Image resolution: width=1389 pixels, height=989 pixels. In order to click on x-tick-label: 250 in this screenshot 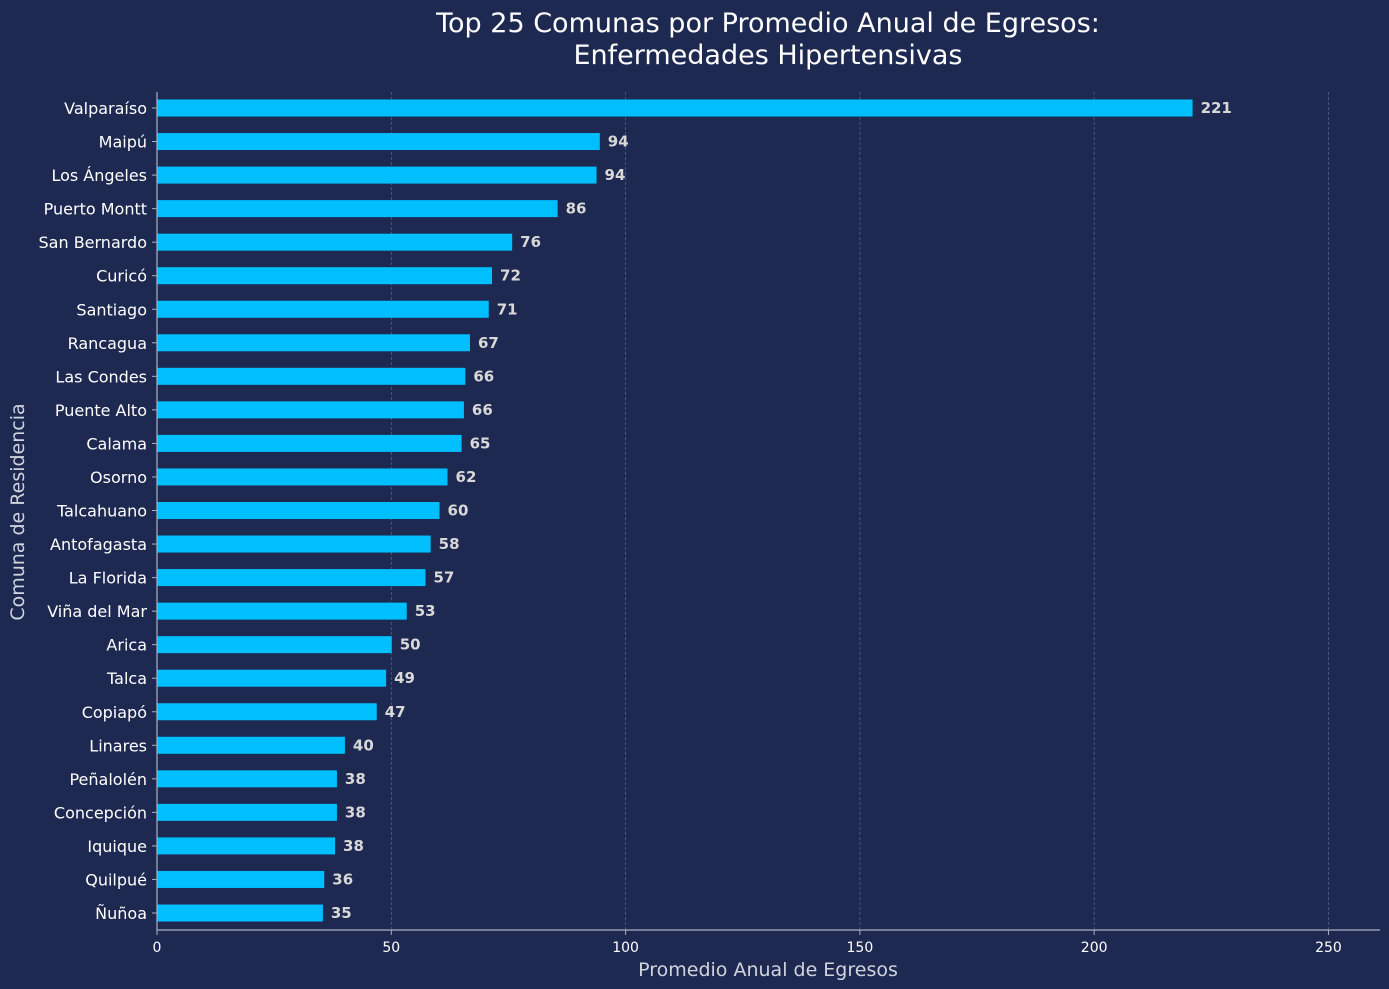, I will do `click(1328, 948)`.